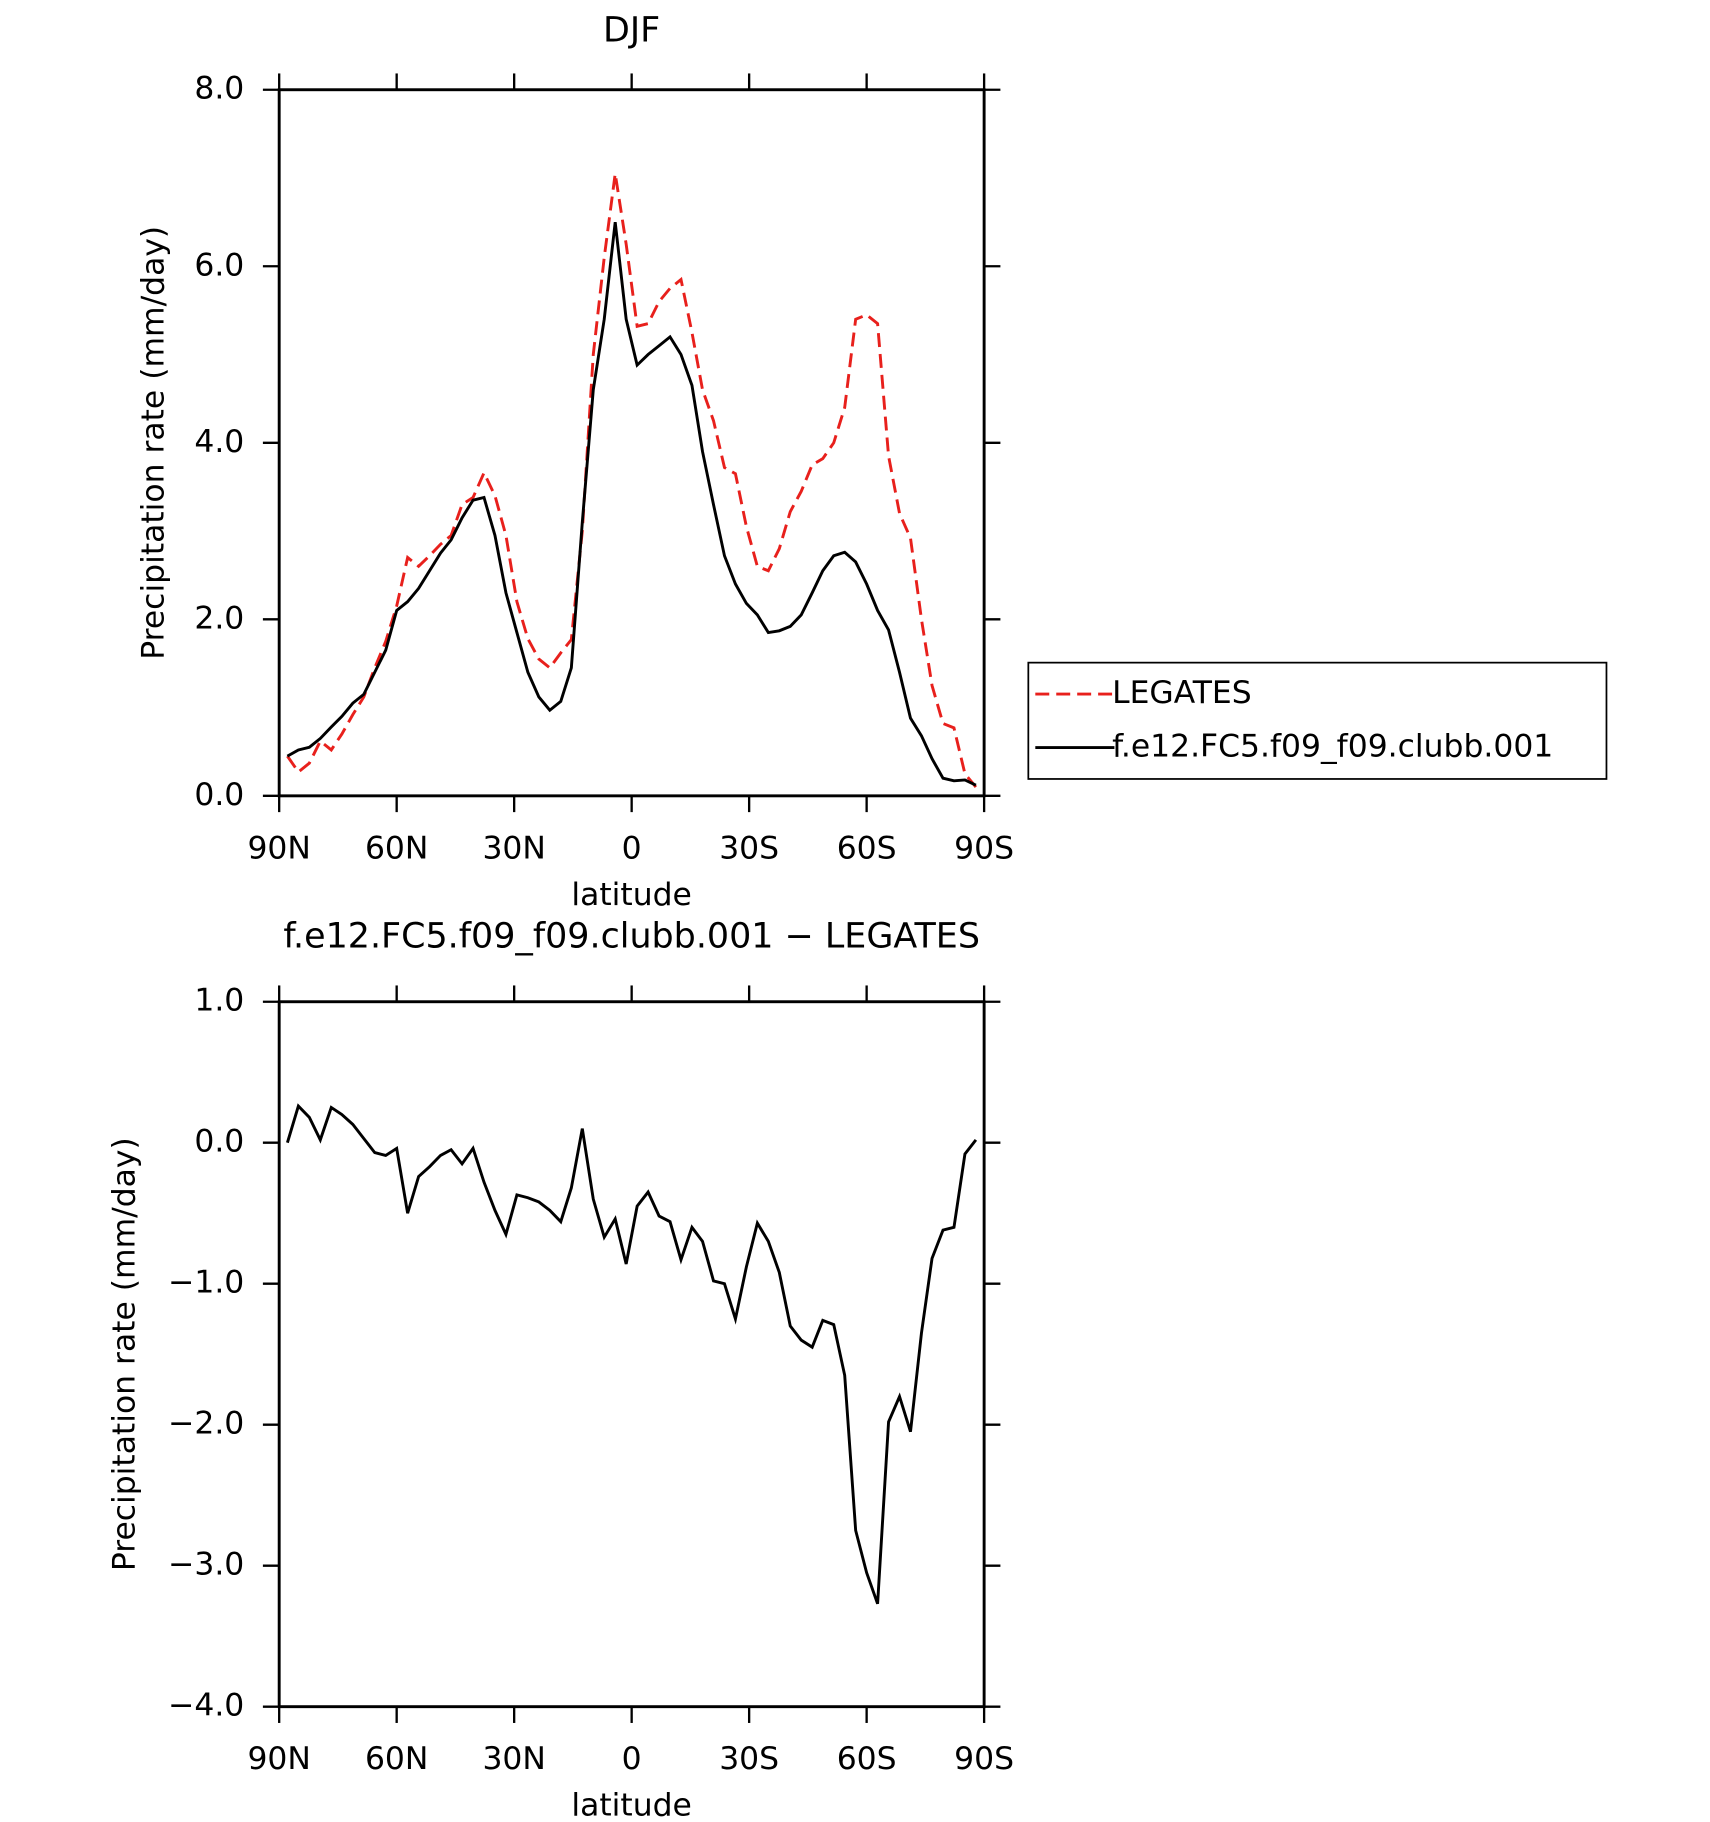 The image size is (1710, 1822). What do you see at coordinates (1317, 720) in the screenshot?
I see `legend-box` at bounding box center [1317, 720].